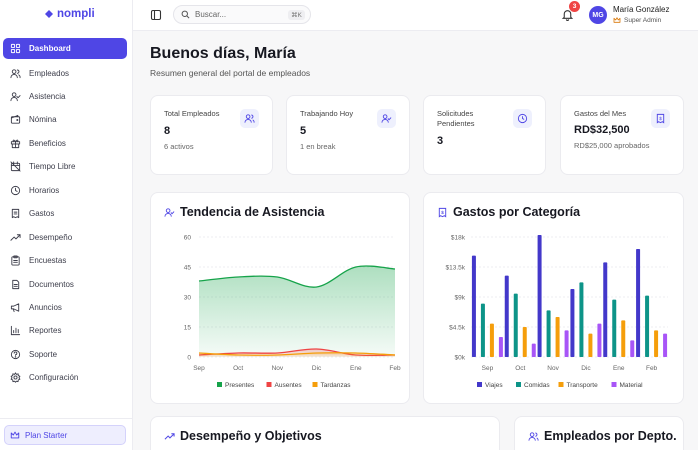  Describe the element at coordinates (46, 435) in the screenshot. I see `plan-label: Plan Starter` at that location.